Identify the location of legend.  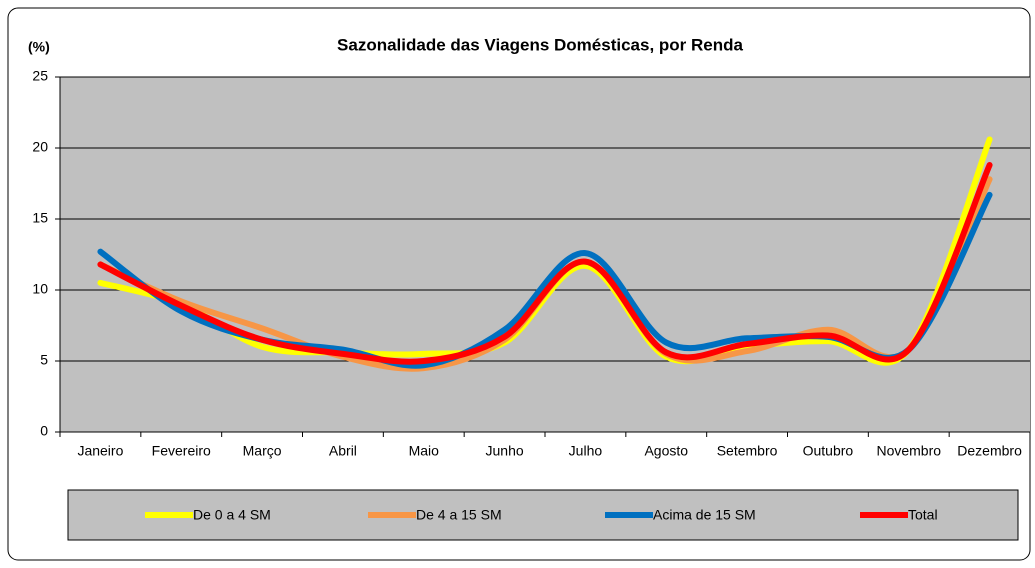
(543, 515).